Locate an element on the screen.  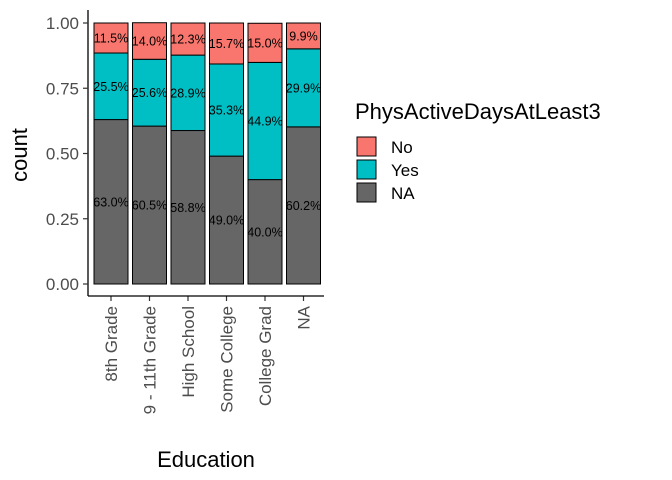
bar-label-no-4: 15.0% is located at coordinates (264, 43).